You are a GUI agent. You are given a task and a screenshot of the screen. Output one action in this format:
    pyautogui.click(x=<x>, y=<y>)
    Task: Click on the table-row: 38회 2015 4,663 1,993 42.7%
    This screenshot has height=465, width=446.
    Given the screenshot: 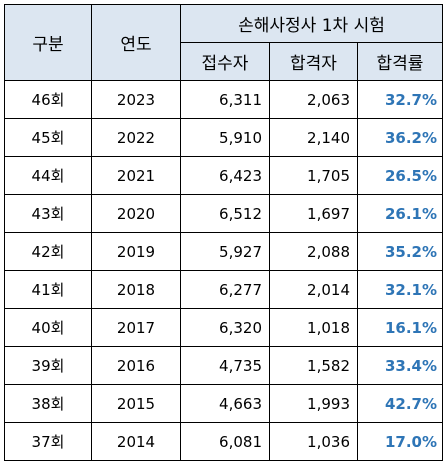 What is the action you would take?
    pyautogui.click(x=223, y=403)
    